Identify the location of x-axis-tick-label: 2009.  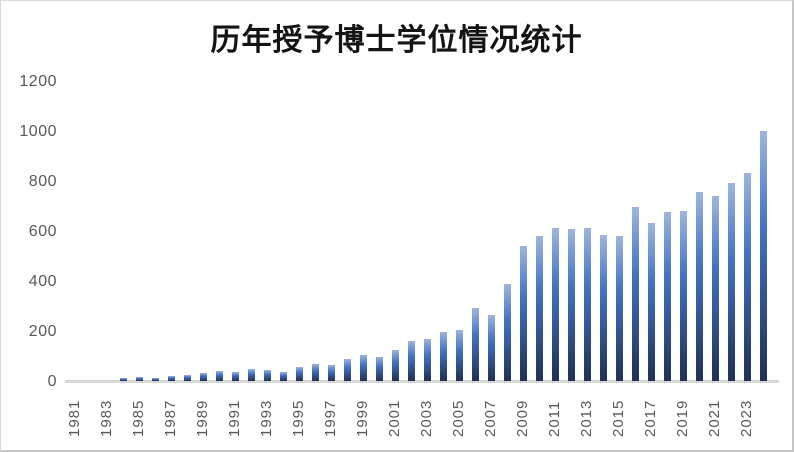
(522, 418).